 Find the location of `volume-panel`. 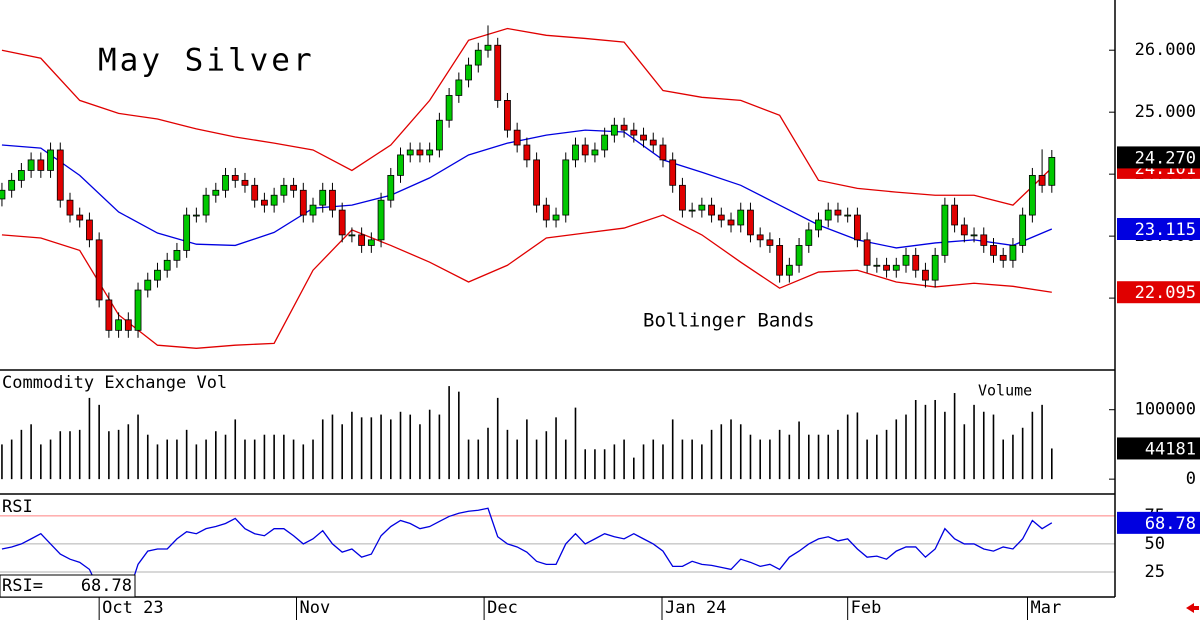

volume-panel is located at coordinates (527, 433).